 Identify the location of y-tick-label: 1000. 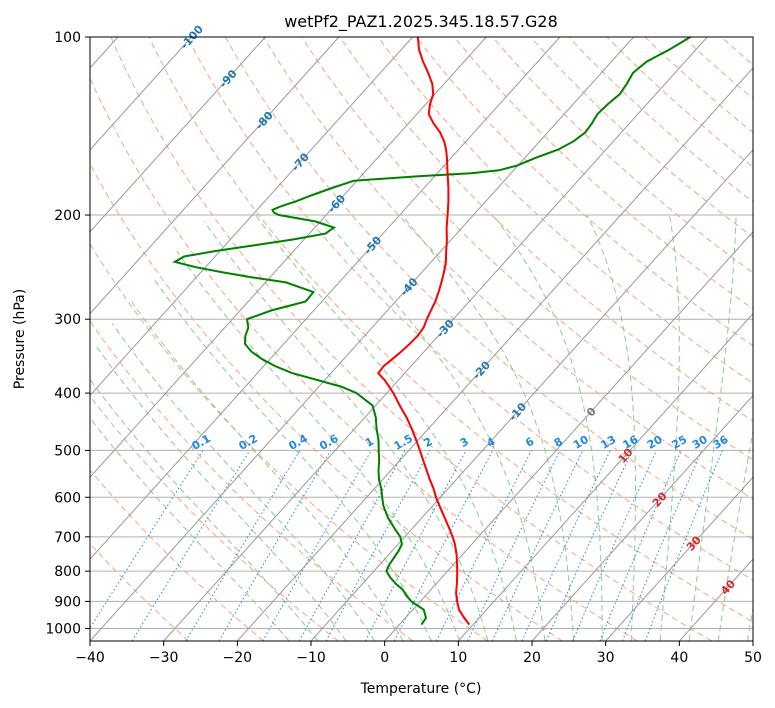
(63, 629).